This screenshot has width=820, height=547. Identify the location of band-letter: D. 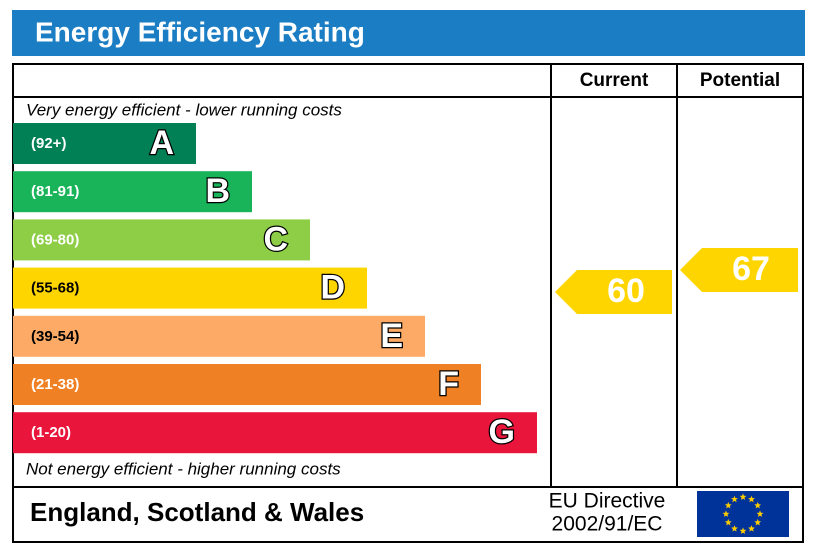
(332, 288).